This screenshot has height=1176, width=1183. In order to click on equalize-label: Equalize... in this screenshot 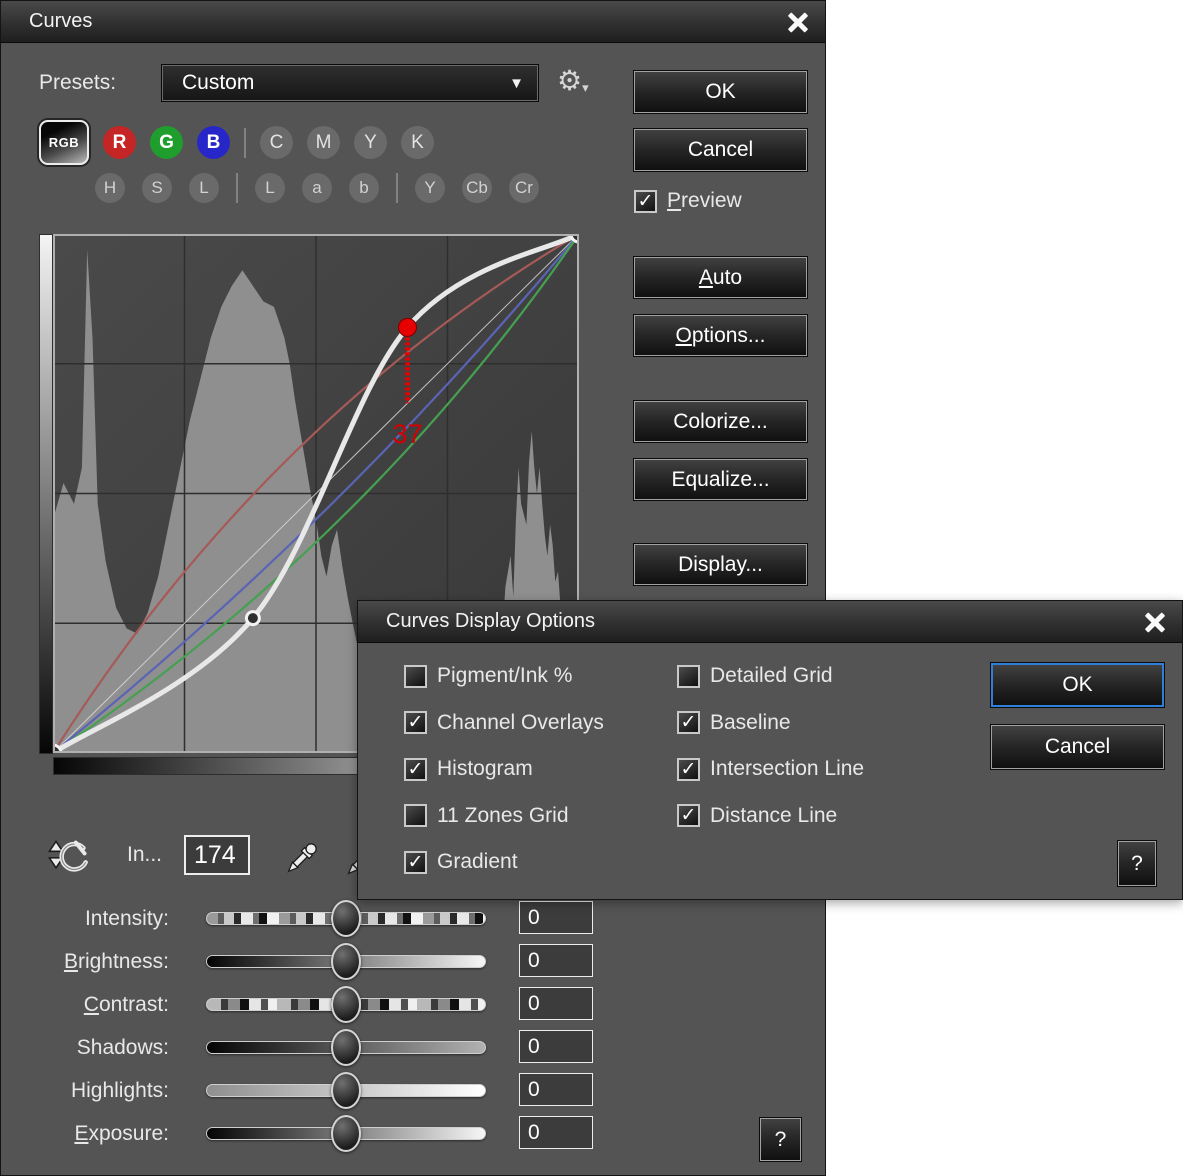, I will do `click(720, 479)`.